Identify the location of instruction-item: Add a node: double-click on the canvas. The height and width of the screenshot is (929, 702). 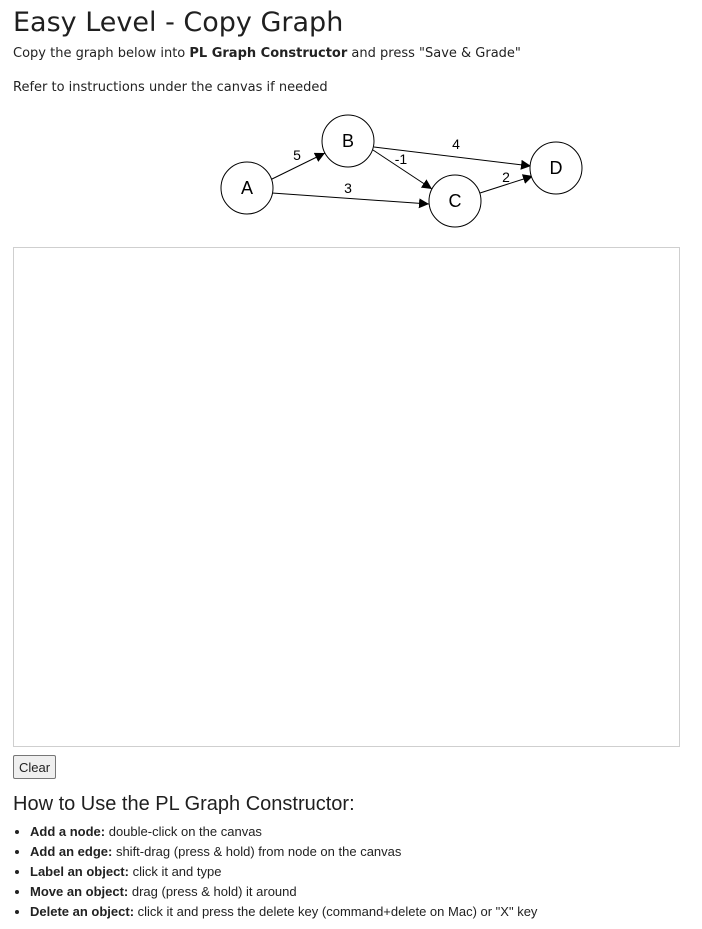
(283, 832).